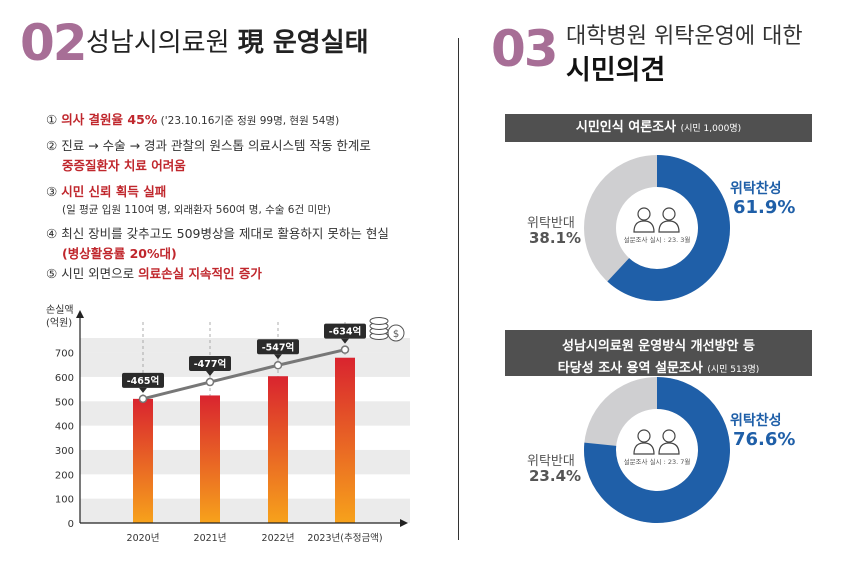  What do you see at coordinates (109, 119) in the screenshot?
I see `item-highlight: 의사 결원율 45%` at bounding box center [109, 119].